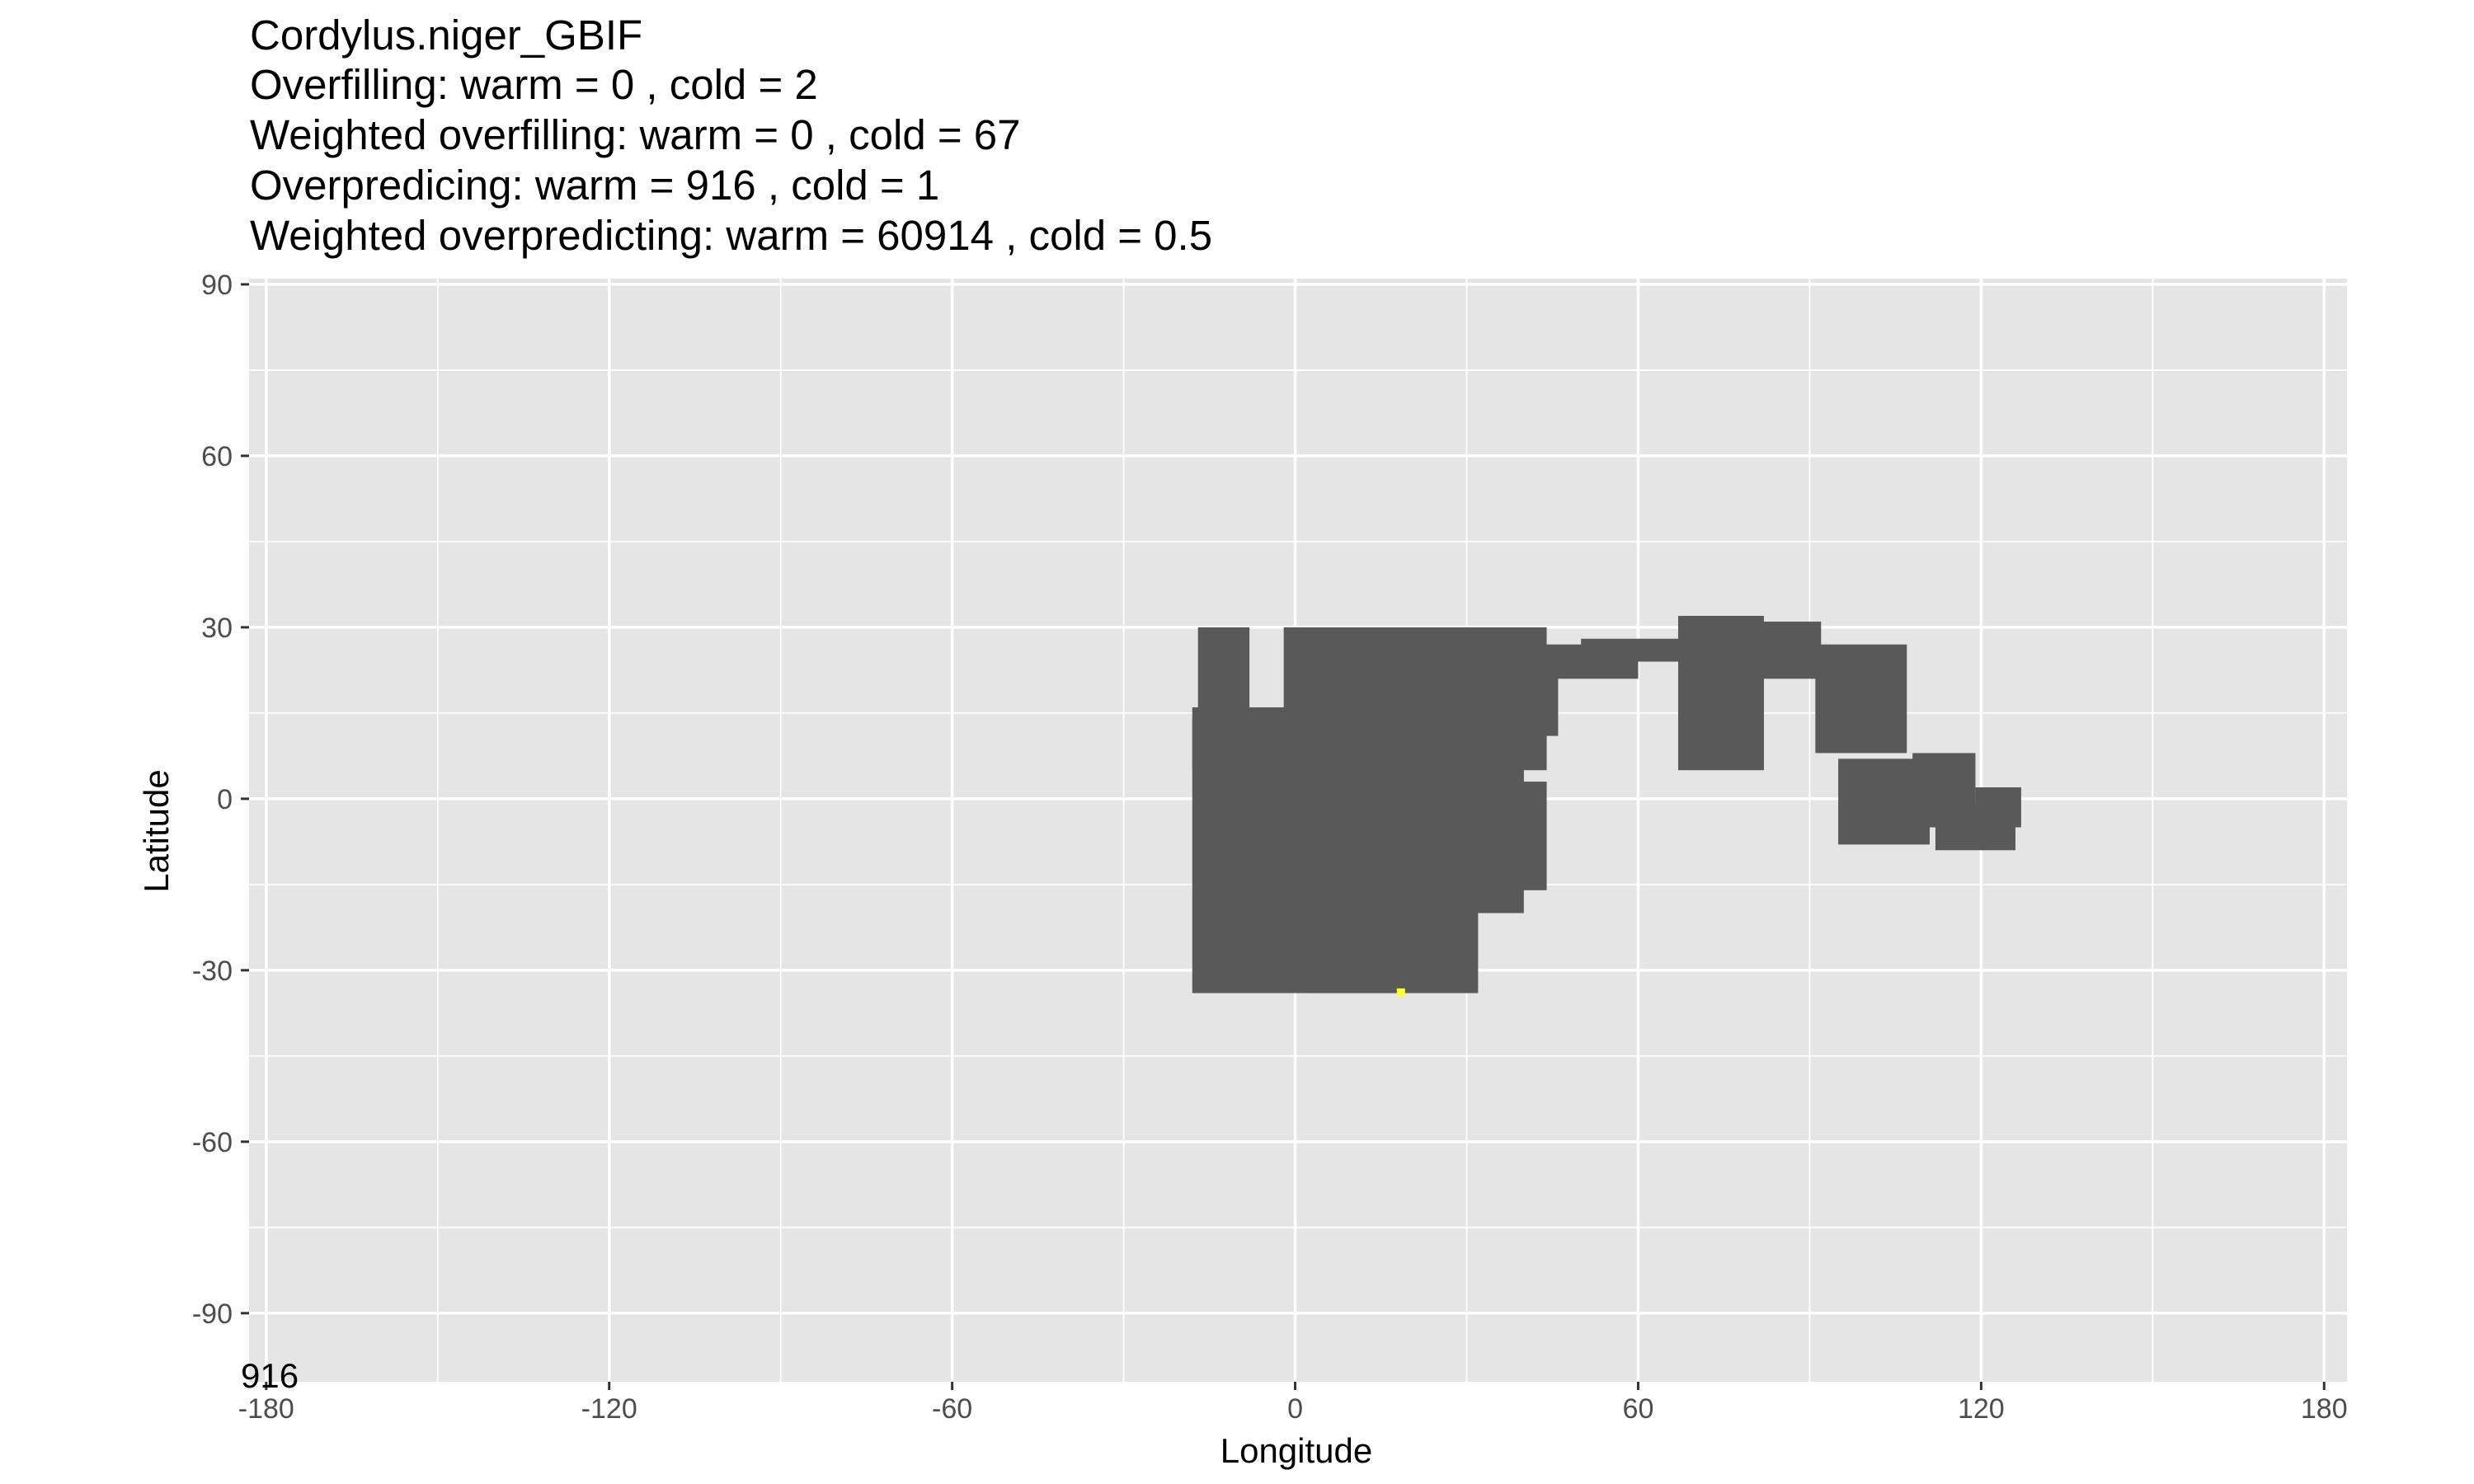 This screenshot has height=1484, width=2474. I want to click on y-axis: 90 60 30 0 -30 -60 -90, so click(220, 800).